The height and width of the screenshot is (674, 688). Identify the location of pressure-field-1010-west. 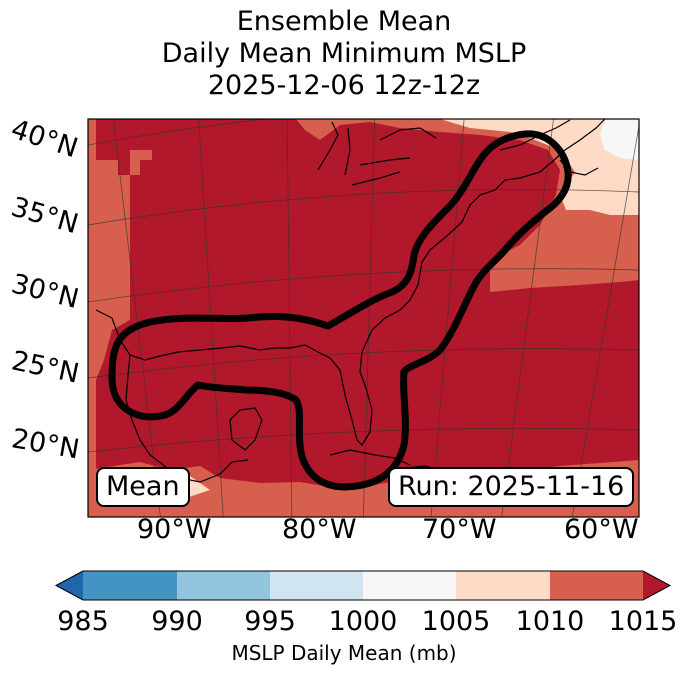
(109, 318).